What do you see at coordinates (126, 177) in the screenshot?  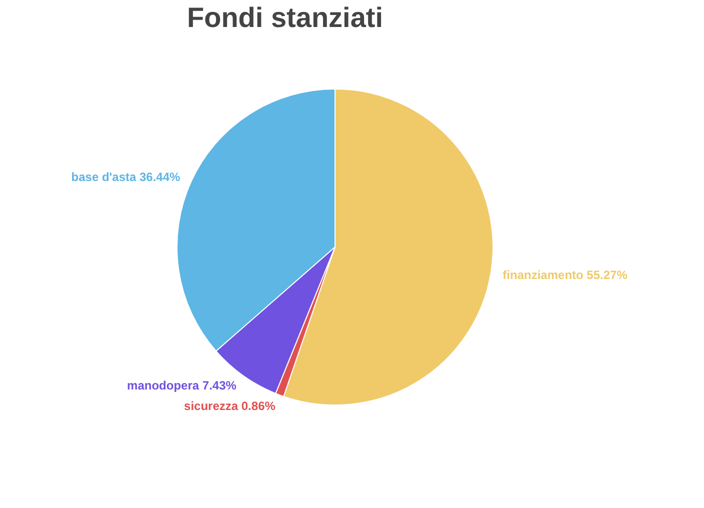 I see `slice-label: base d'asta 36.44%` at bounding box center [126, 177].